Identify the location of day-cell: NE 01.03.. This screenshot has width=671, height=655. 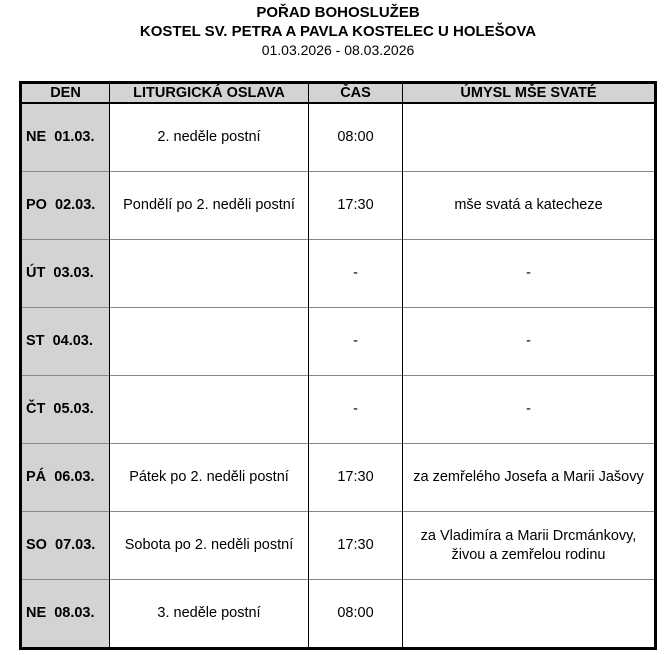
(65, 137).